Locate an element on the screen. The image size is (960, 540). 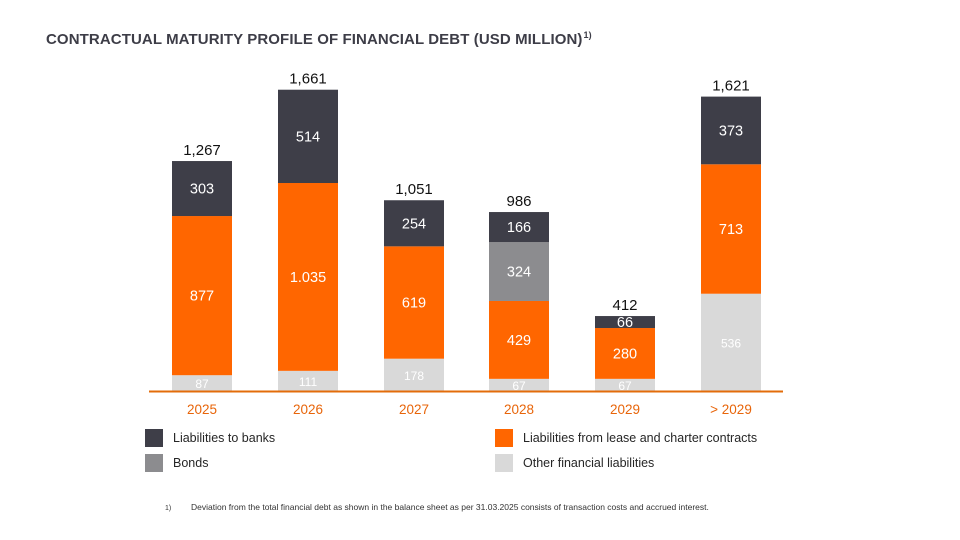
data-label-3-0: 67 is located at coordinates (519, 386).